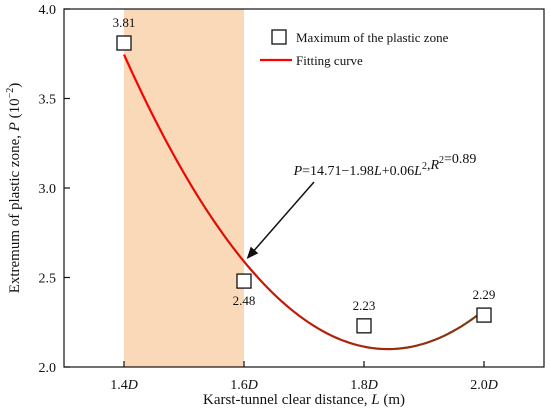 Image resolution: width=550 pixels, height=417 pixels. What do you see at coordinates (48, 100) in the screenshot?
I see `y-tick-label: 3.5` at bounding box center [48, 100].